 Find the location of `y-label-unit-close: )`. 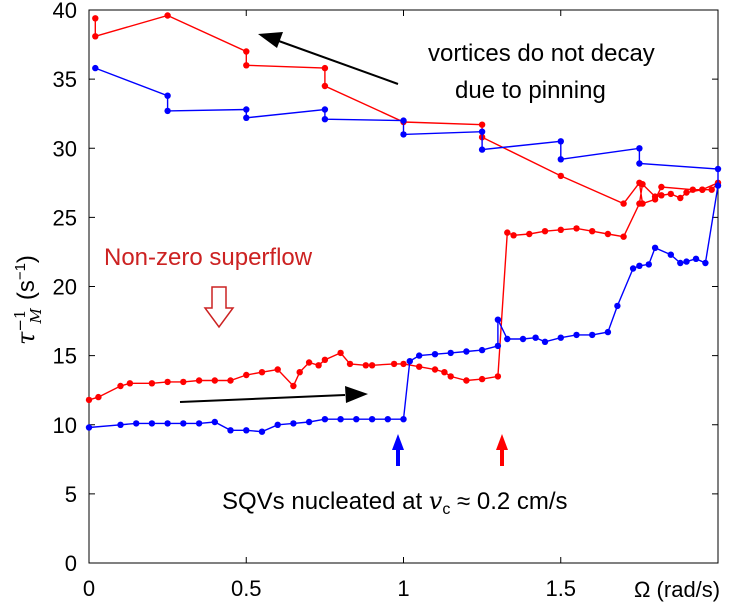

y-label-unit-close: ) is located at coordinates (26, 259).